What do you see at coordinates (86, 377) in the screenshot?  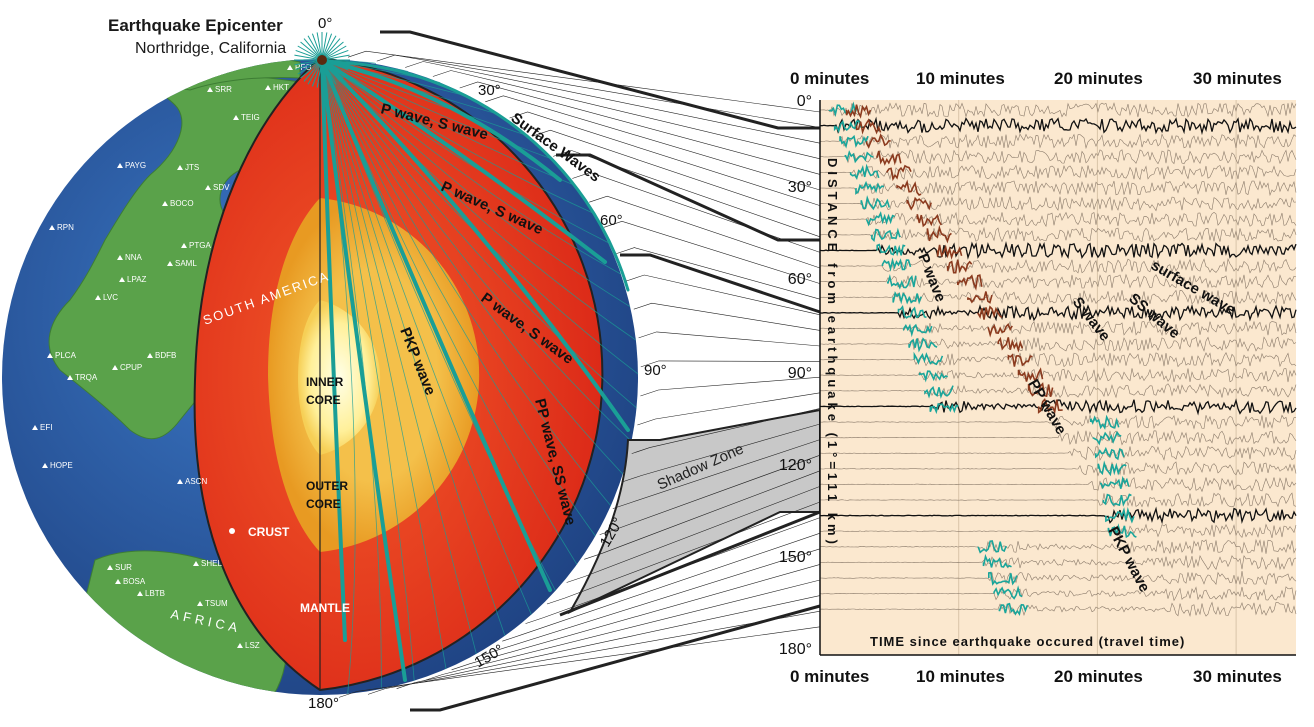 I see `station-label: TRQA` at bounding box center [86, 377].